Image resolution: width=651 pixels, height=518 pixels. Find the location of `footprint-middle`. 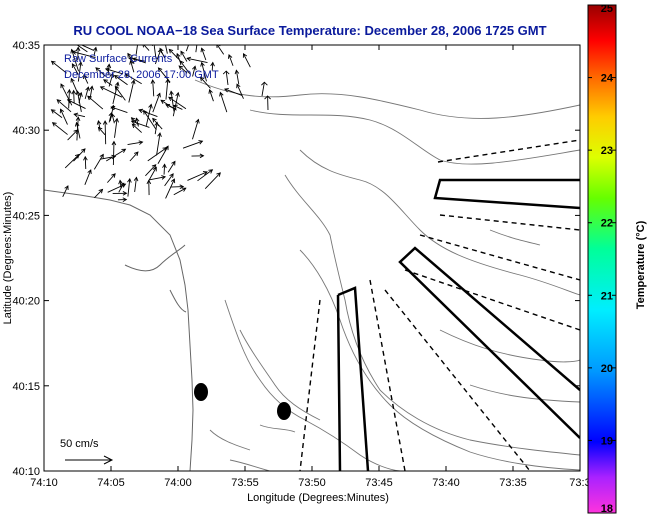

footprint-middle is located at coordinates (489, 342).